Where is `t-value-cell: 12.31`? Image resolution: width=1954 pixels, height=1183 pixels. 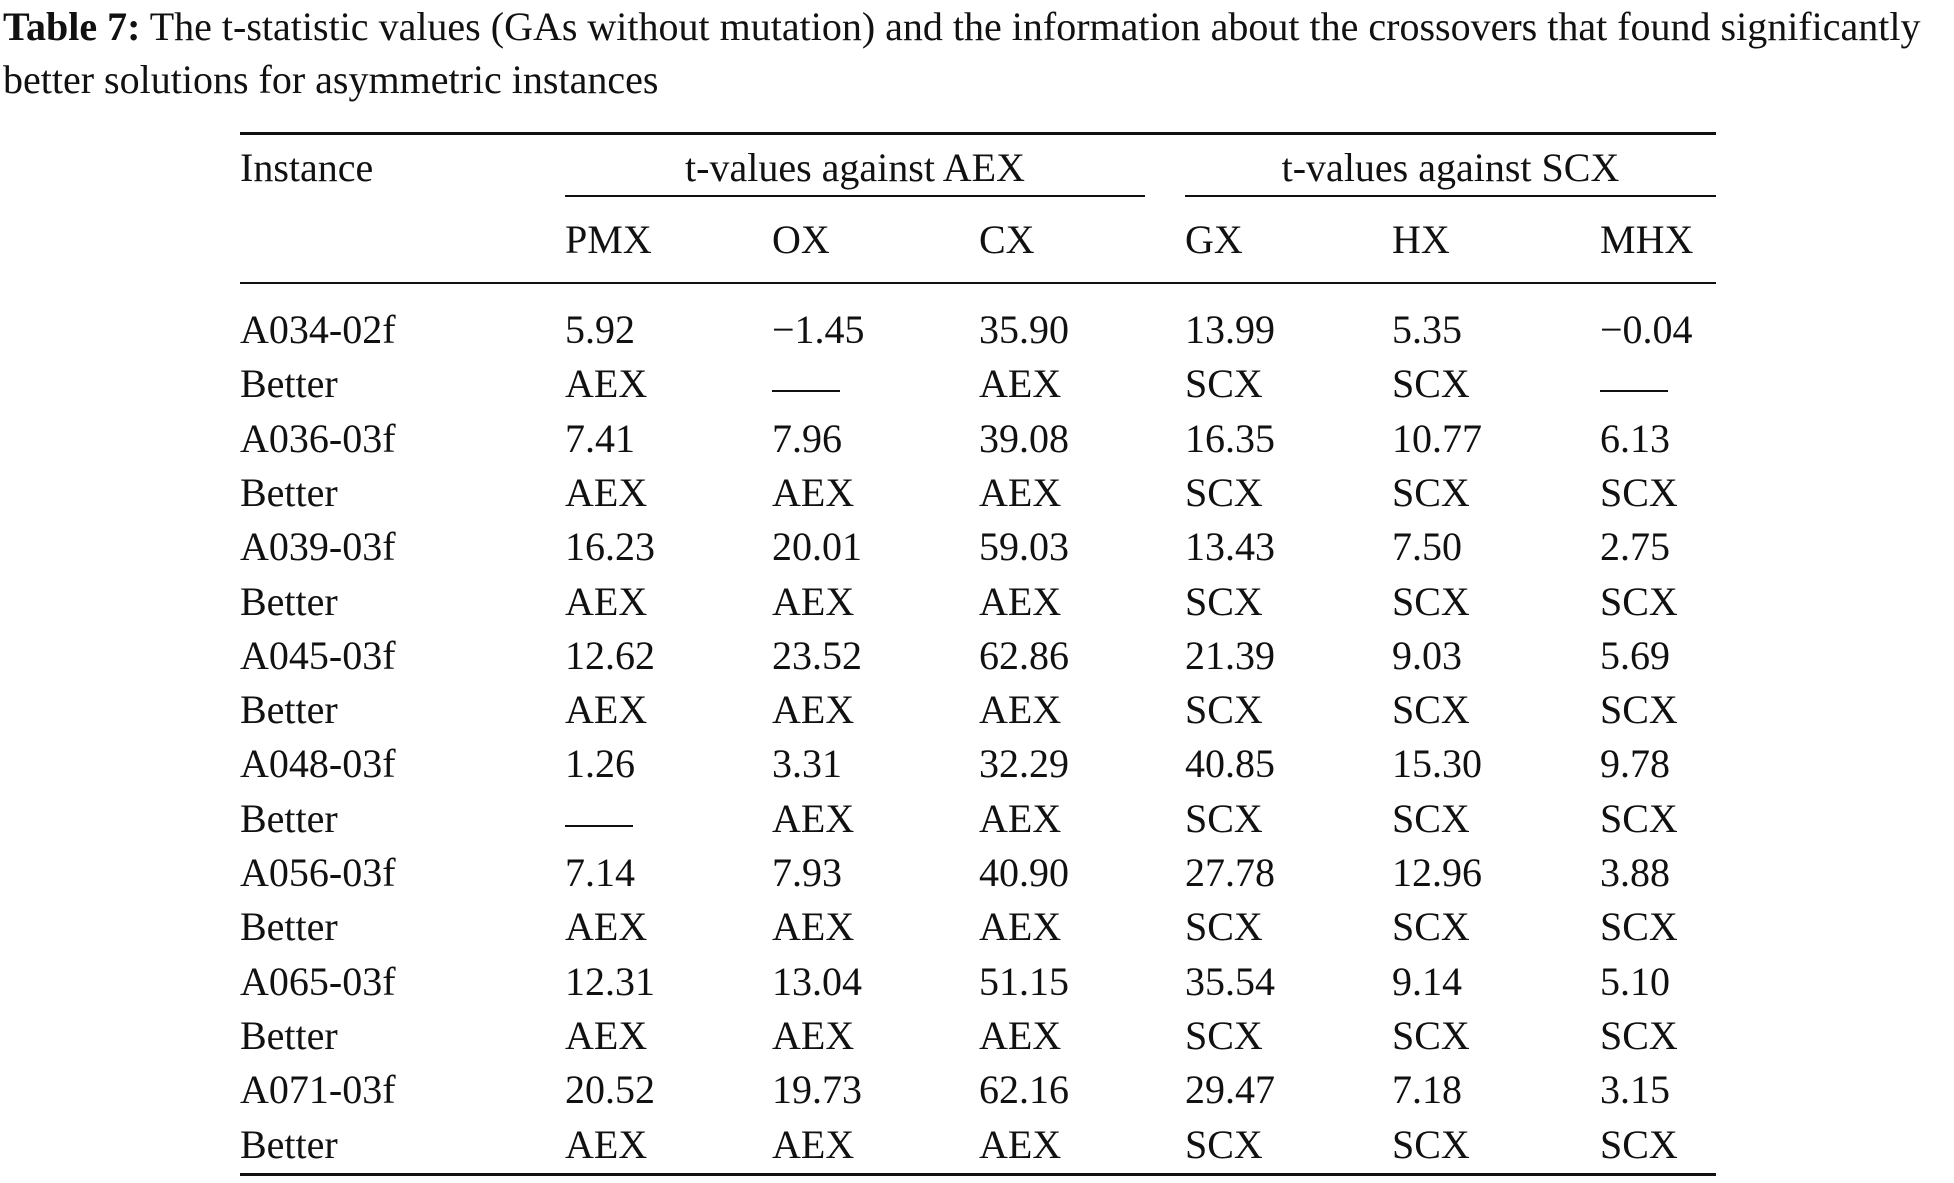
t-value-cell: 12.31 is located at coordinates (610, 981).